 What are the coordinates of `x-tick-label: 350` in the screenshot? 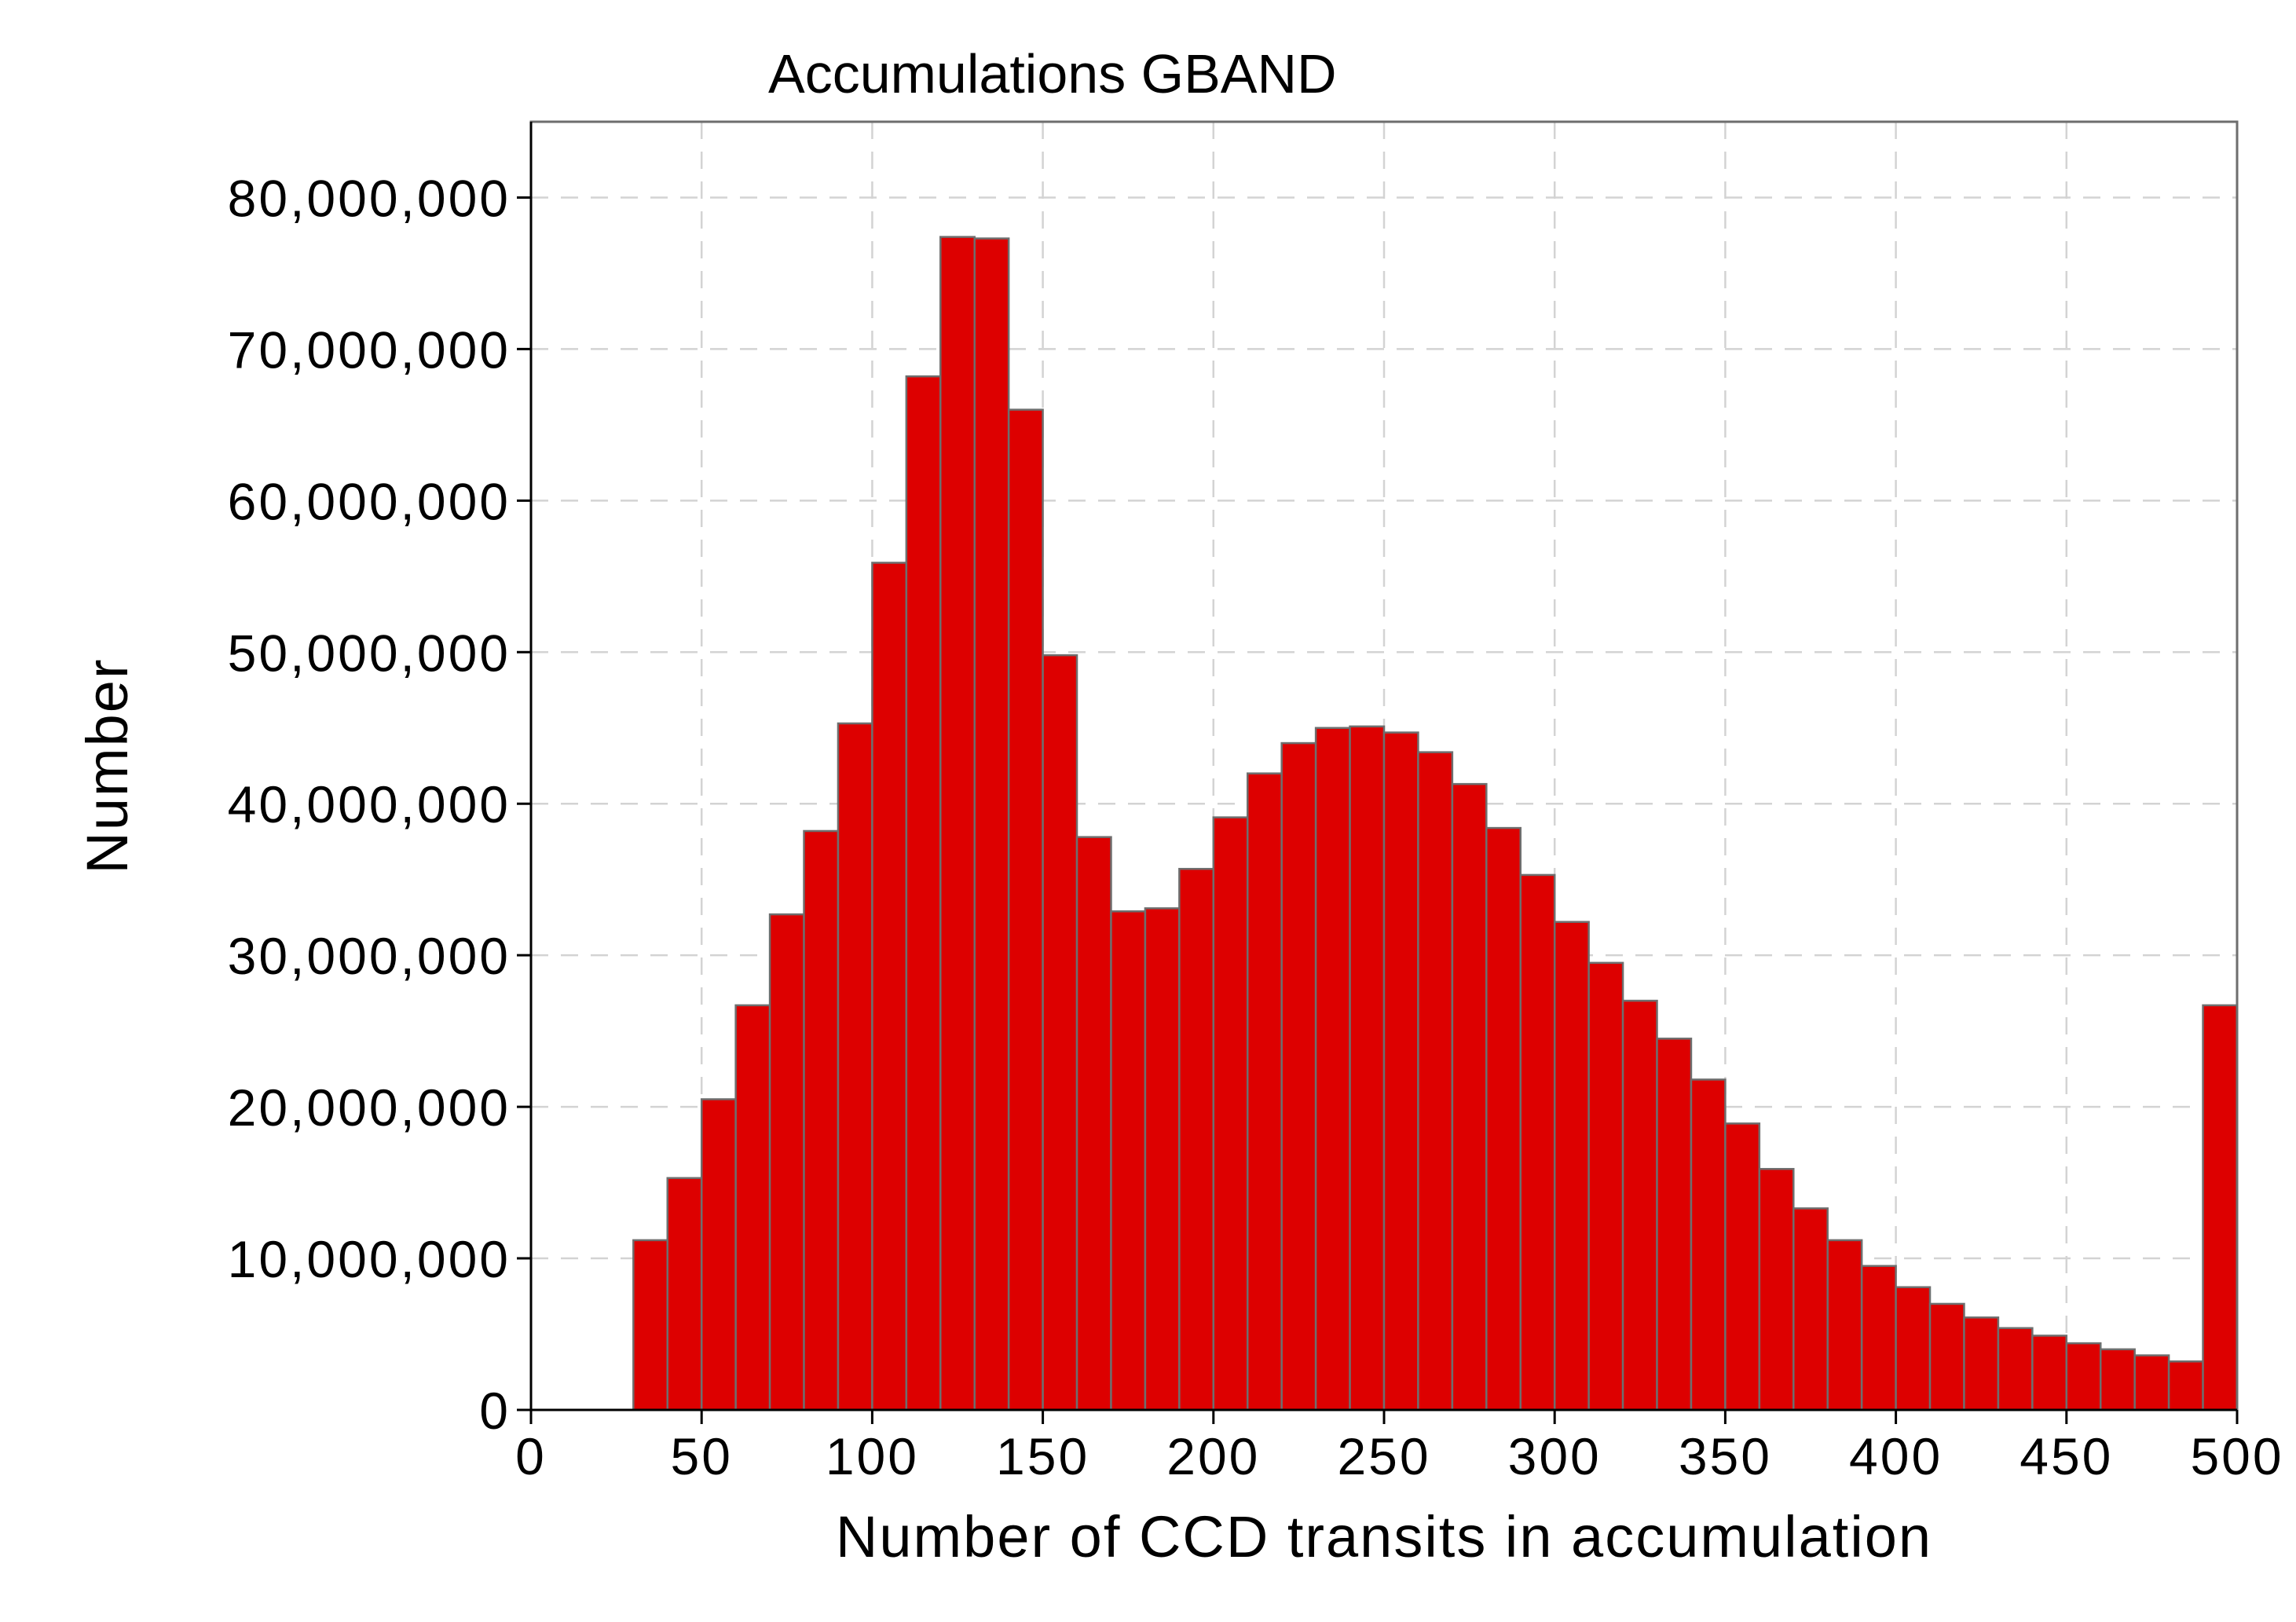 It's located at (1726, 1456).